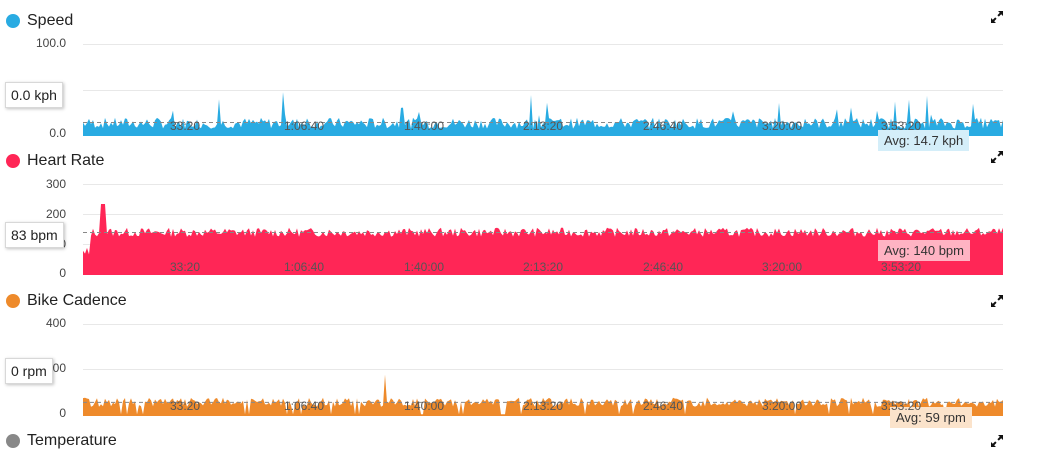 The image size is (1040, 452). What do you see at coordinates (62, 413) in the screenshot?
I see `bike-cadence-ytick: 0` at bounding box center [62, 413].